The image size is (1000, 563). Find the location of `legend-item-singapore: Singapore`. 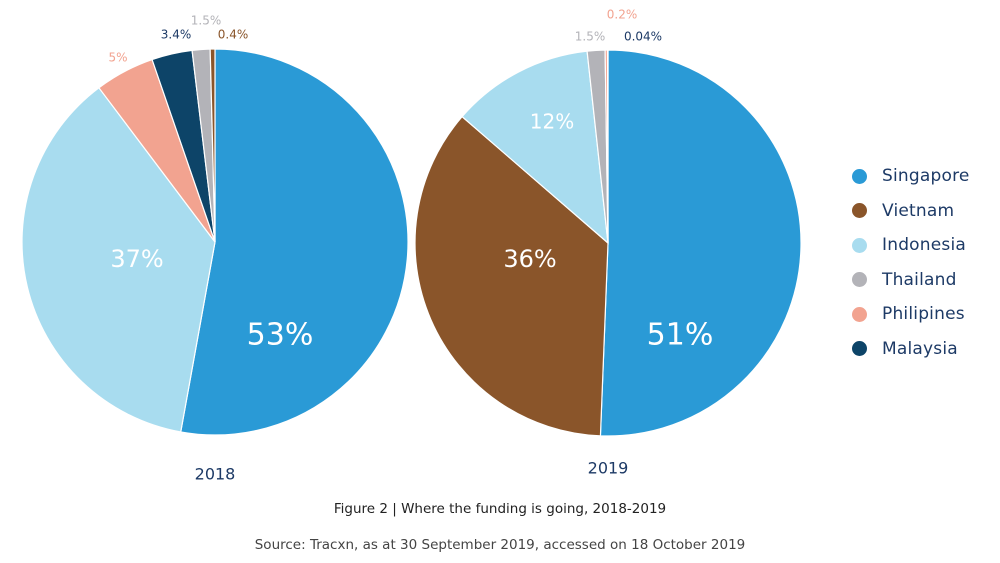

legend-item-singapore: Singapore is located at coordinates (911, 176).